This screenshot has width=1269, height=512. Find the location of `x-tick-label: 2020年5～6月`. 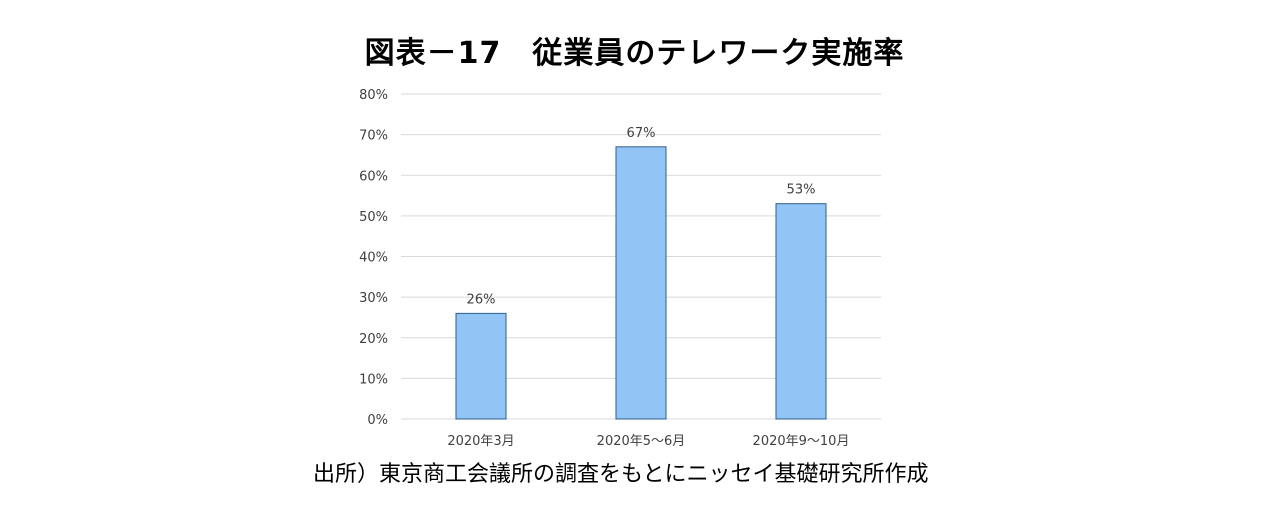

x-tick-label: 2020年5～6月 is located at coordinates (641, 441).